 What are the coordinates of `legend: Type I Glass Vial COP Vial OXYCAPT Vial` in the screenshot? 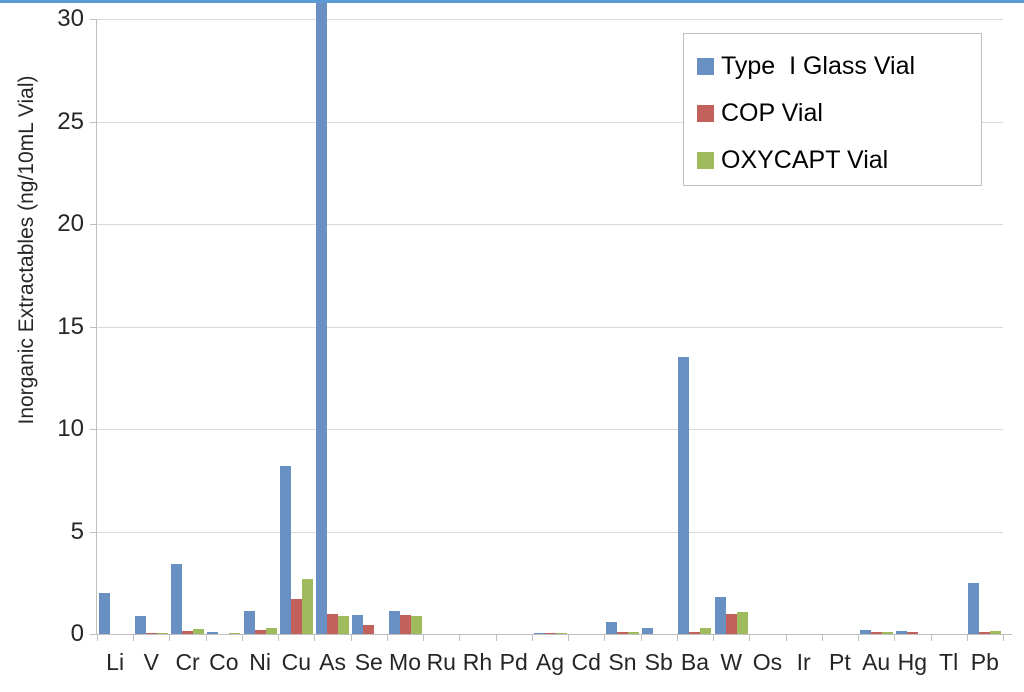 It's located at (832, 109).